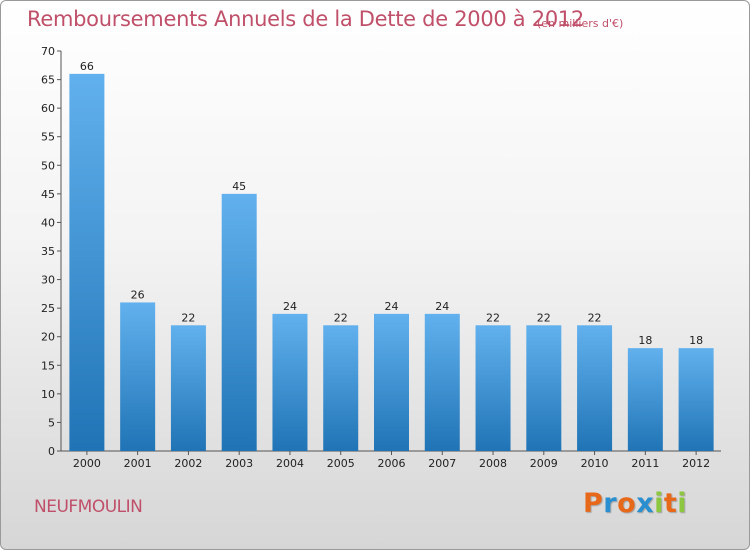 Image resolution: width=750 pixels, height=550 pixels. What do you see at coordinates (239, 463) in the screenshot?
I see `x-tick-label: 2003` at bounding box center [239, 463].